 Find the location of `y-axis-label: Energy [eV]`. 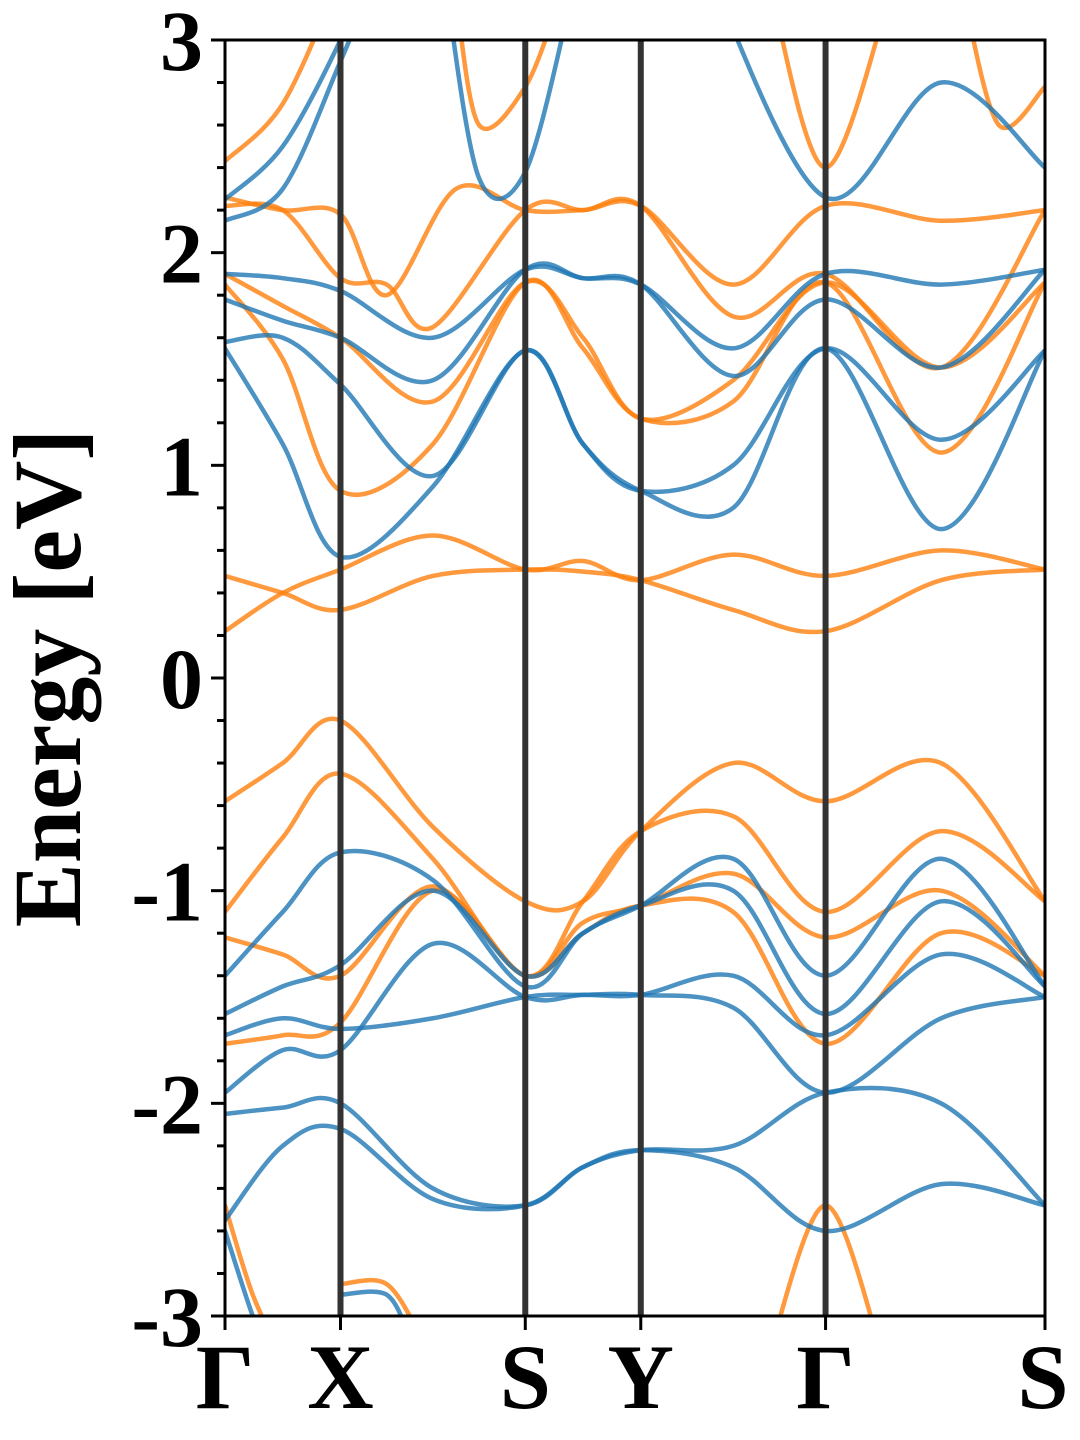

y-axis-label: Energy [eV] is located at coordinates (50, 678).